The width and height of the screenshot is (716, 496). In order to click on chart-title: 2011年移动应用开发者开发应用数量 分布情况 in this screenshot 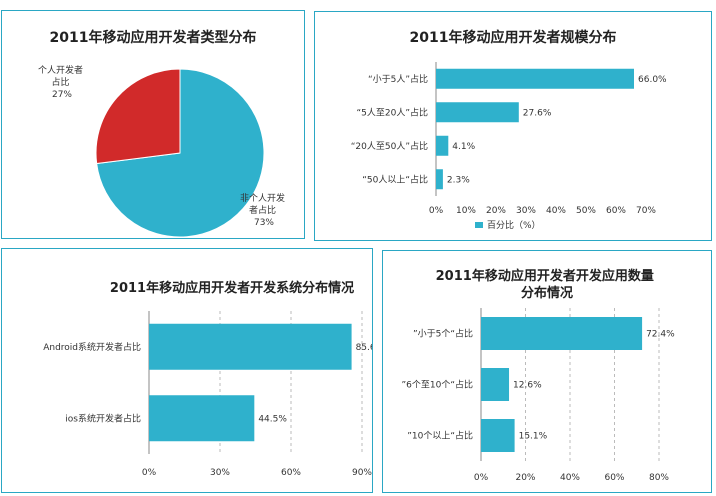, I will do `click(547, 284)`.